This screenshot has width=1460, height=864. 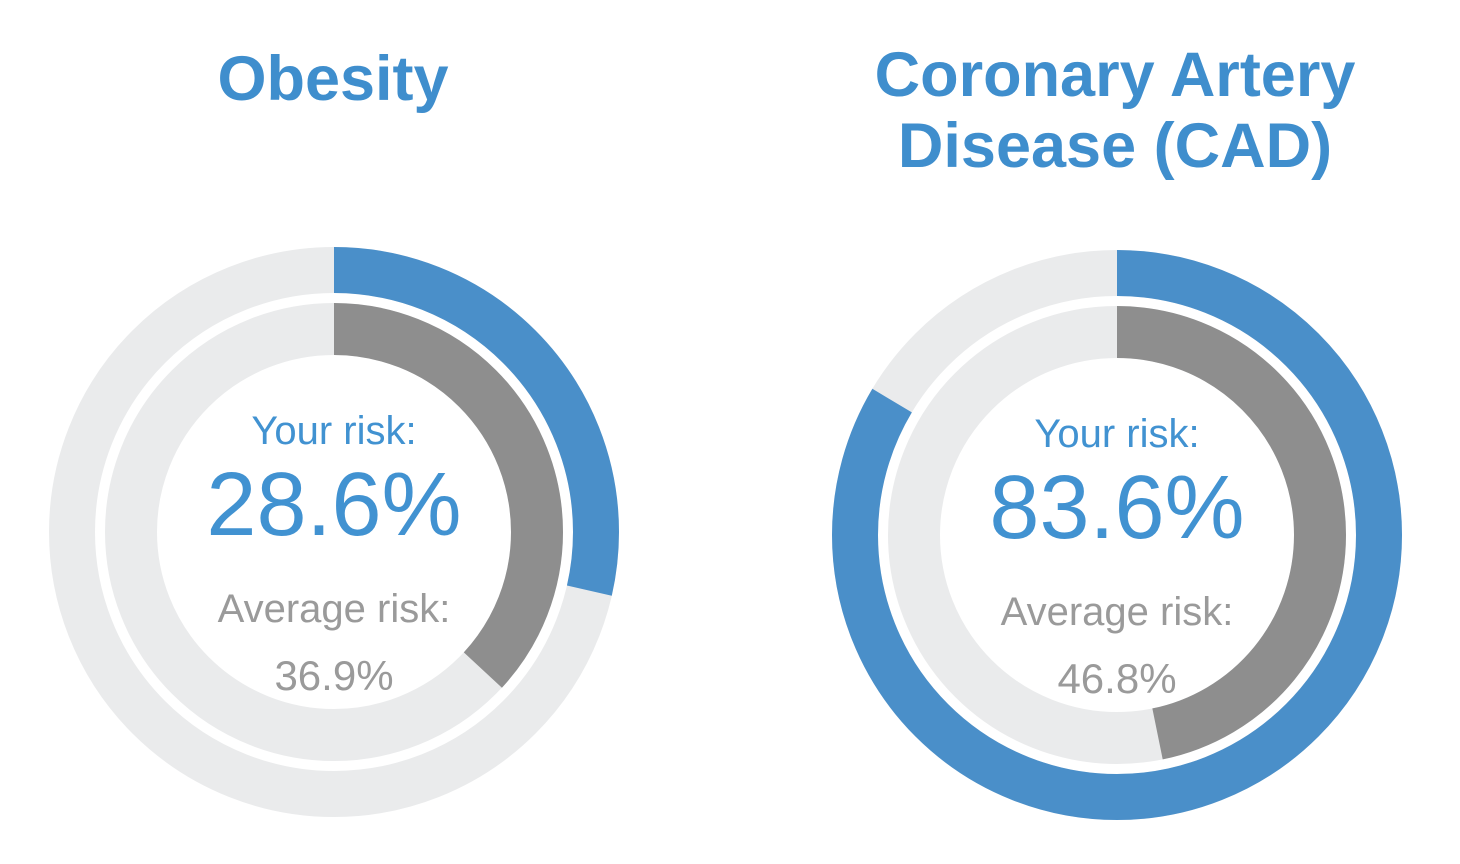 What do you see at coordinates (334, 505) in the screenshot?
I see `obesity-your-risk-value: 28.6%` at bounding box center [334, 505].